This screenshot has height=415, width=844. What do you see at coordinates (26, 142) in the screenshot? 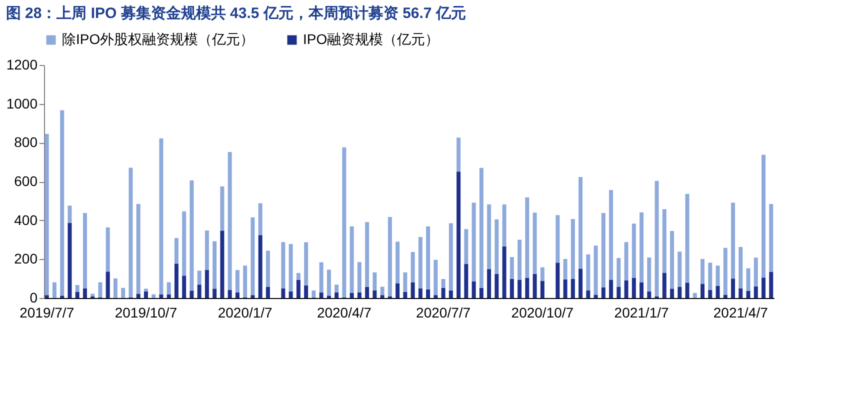
I see `y-tick-label: 800` at bounding box center [26, 142].